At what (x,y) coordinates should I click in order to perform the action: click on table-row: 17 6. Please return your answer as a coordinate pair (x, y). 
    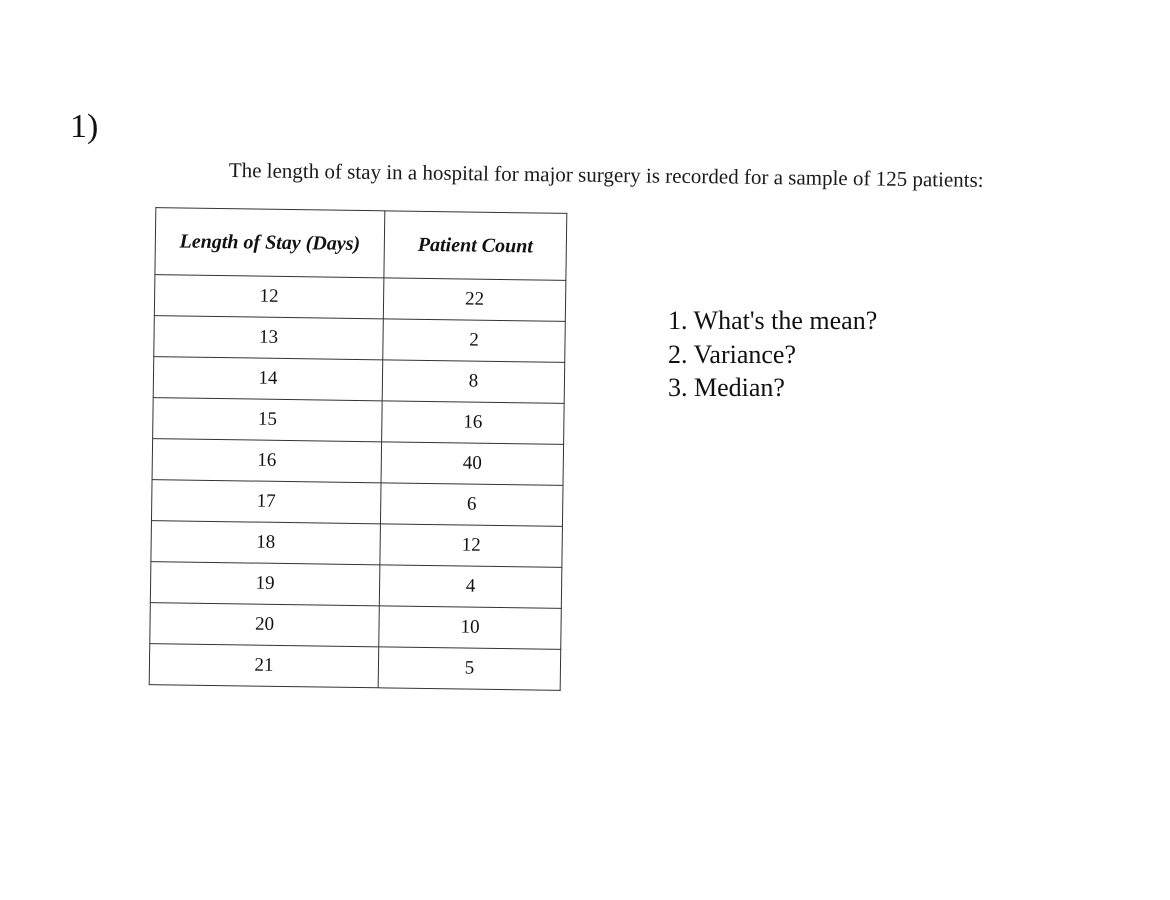
    Looking at the image, I should click on (357, 503).